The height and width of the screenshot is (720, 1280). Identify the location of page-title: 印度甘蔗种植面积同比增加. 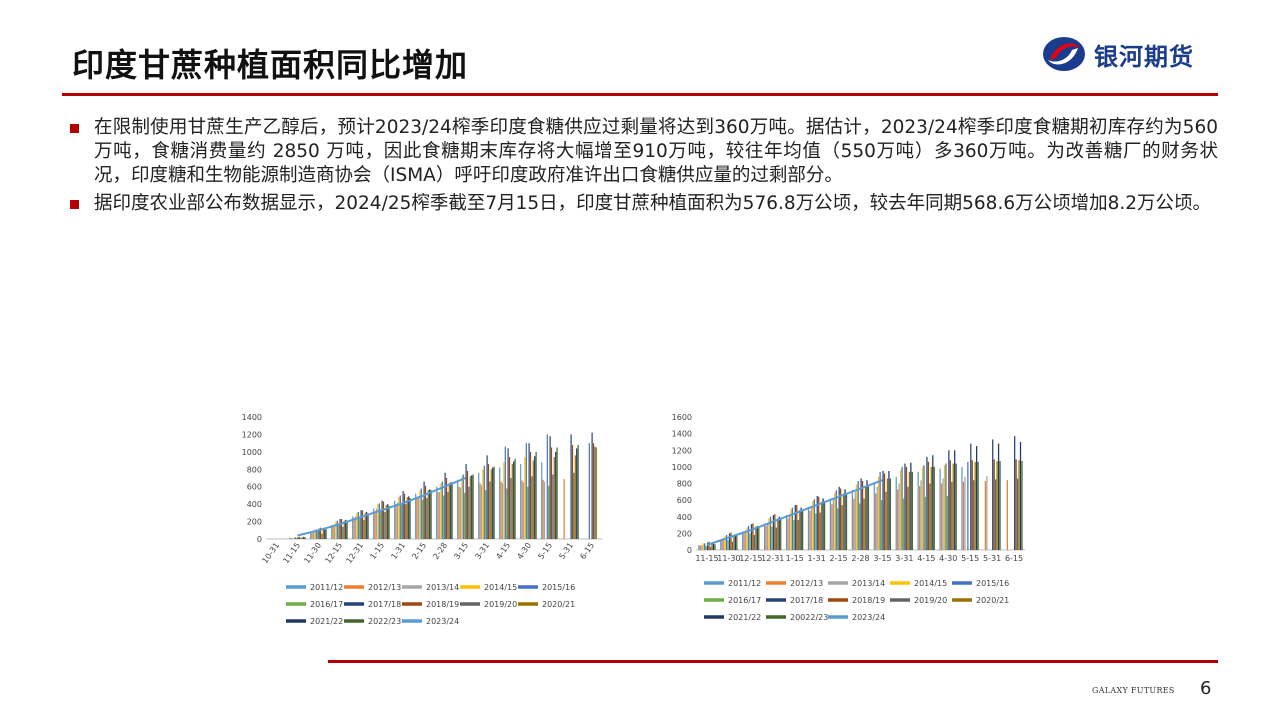
(270, 65).